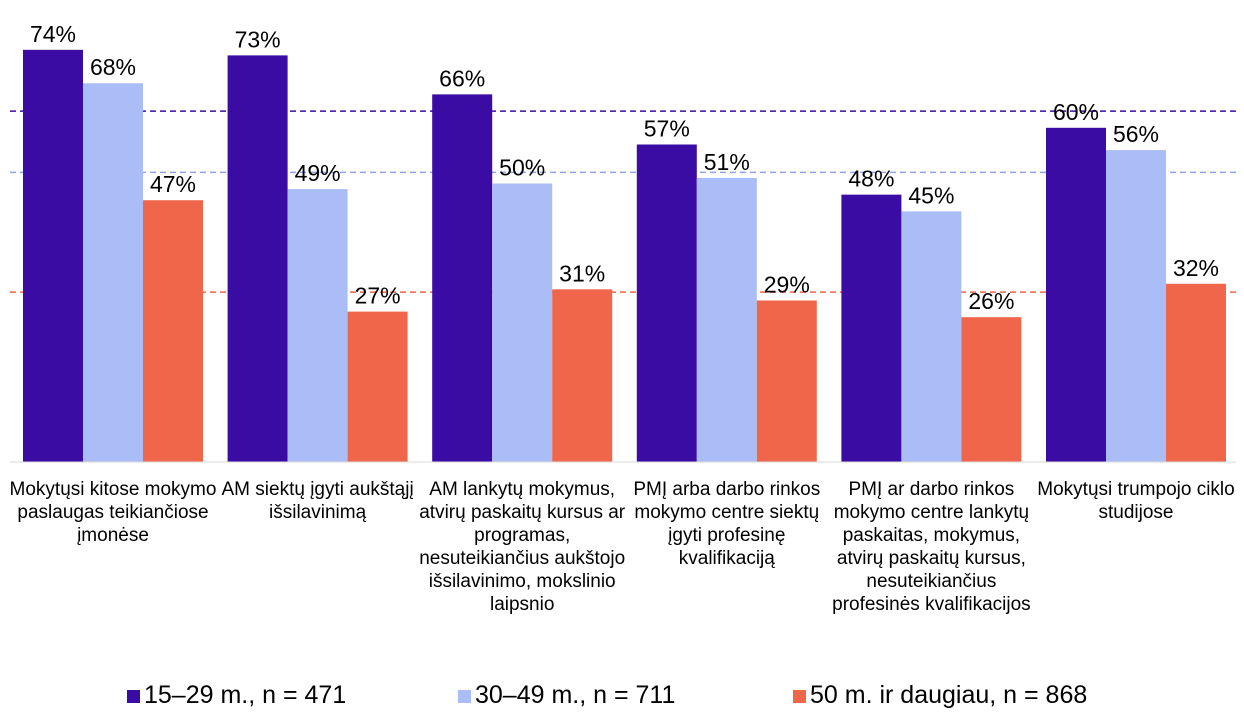 The width and height of the screenshot is (1244, 714). I want to click on value-label-30-49-4: 51%, so click(727, 162).